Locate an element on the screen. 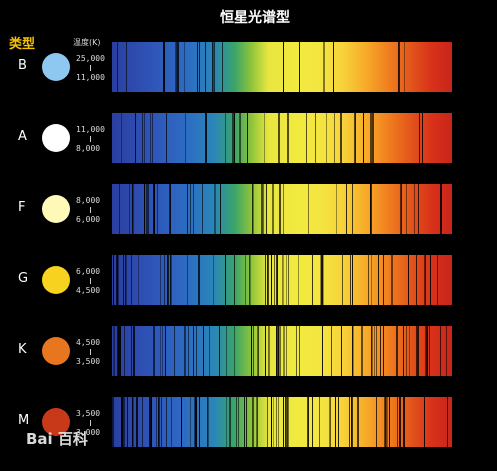 The width and height of the screenshot is (497, 471). temperature-high: 25,000 is located at coordinates (90, 58).